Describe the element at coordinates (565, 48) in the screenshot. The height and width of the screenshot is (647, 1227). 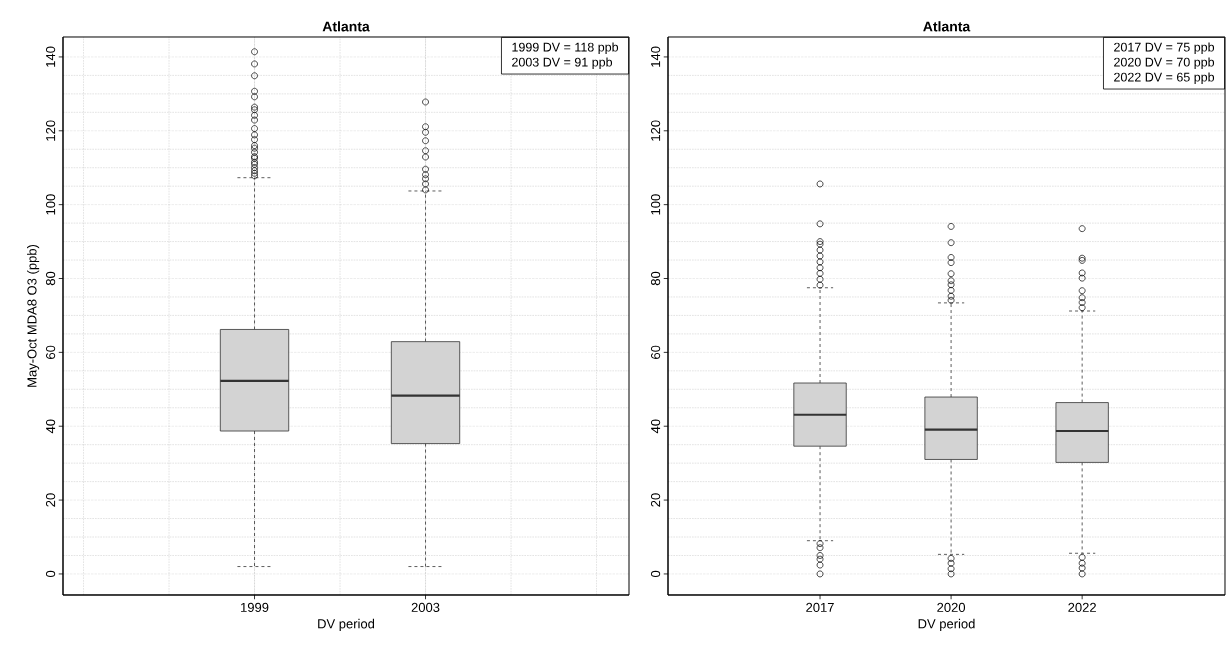
I see `annotation: 1999 DV = 118 ppb` at that location.